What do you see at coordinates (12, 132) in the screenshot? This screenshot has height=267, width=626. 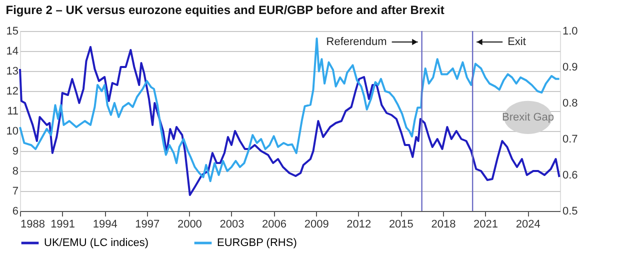 I see `y-tick-label: 10` at bounding box center [12, 132].